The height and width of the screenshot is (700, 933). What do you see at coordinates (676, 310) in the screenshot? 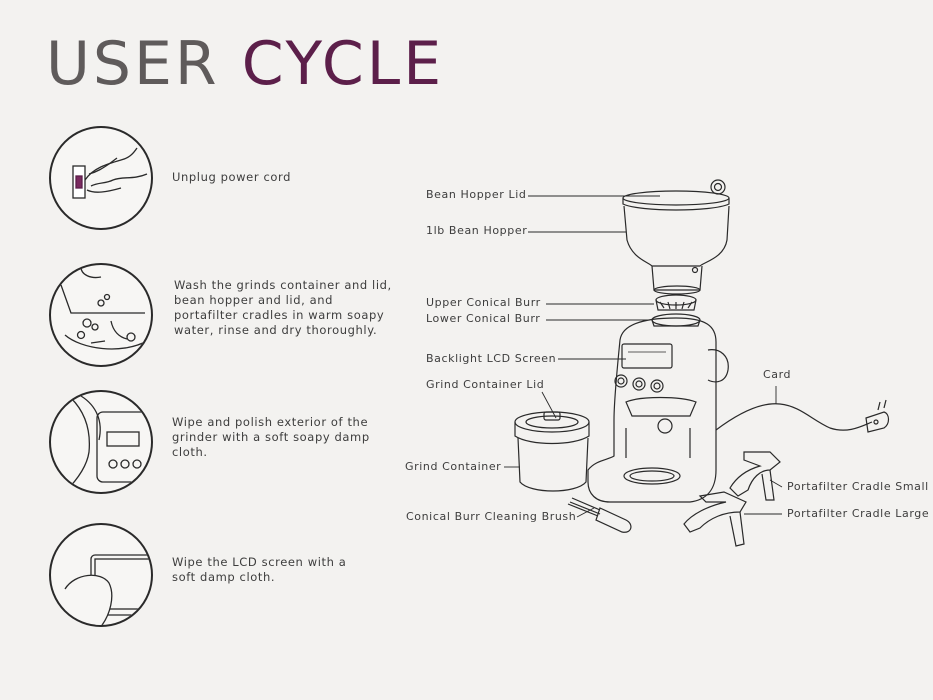
I see `conical-burrs-drawing` at bounding box center [676, 310].